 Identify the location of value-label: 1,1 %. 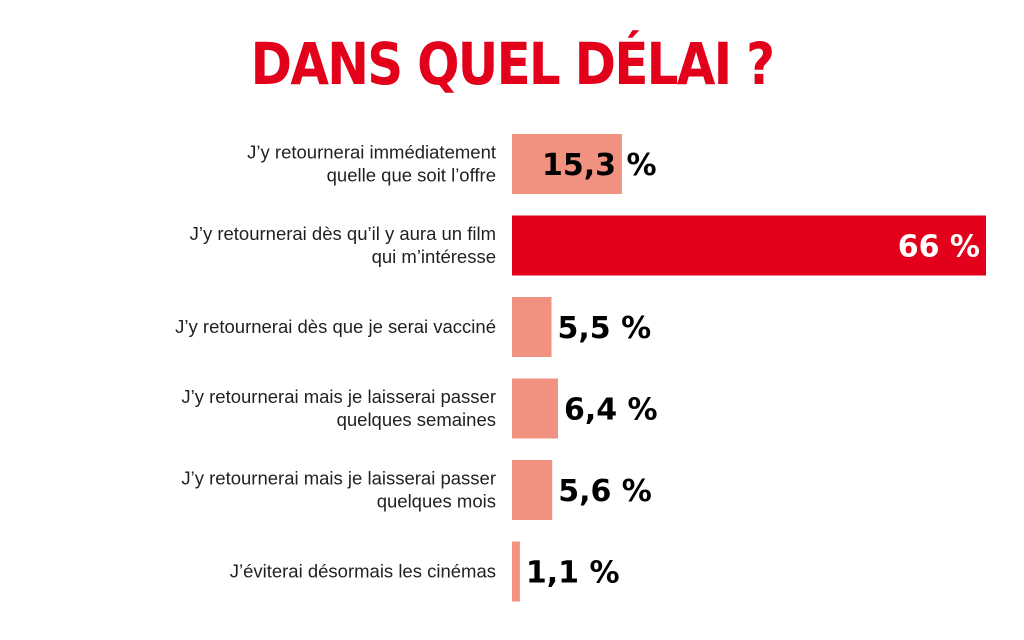
(573, 573).